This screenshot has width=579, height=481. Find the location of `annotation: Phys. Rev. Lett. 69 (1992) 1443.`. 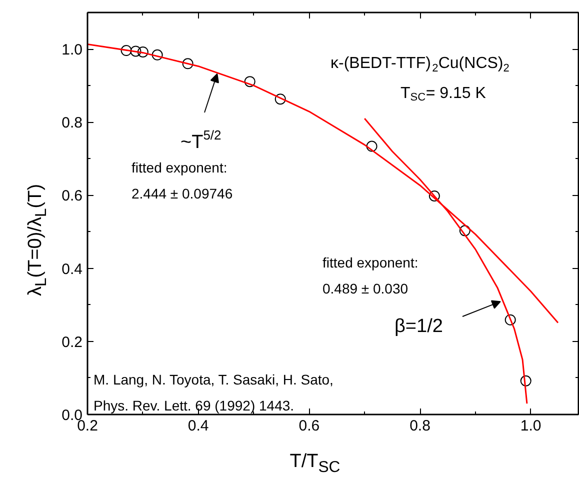

annotation: Phys. Rev. Lett. 69 (1992) 1443. is located at coordinates (194, 406).